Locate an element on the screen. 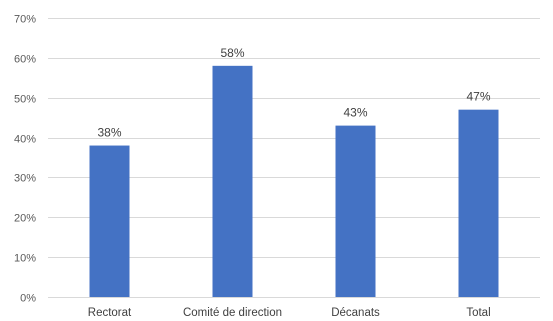 The image size is (553, 321). y-axis-ticks: 0% 10% 20% 30% 40% 50% 60% 70% is located at coordinates (25, 159).